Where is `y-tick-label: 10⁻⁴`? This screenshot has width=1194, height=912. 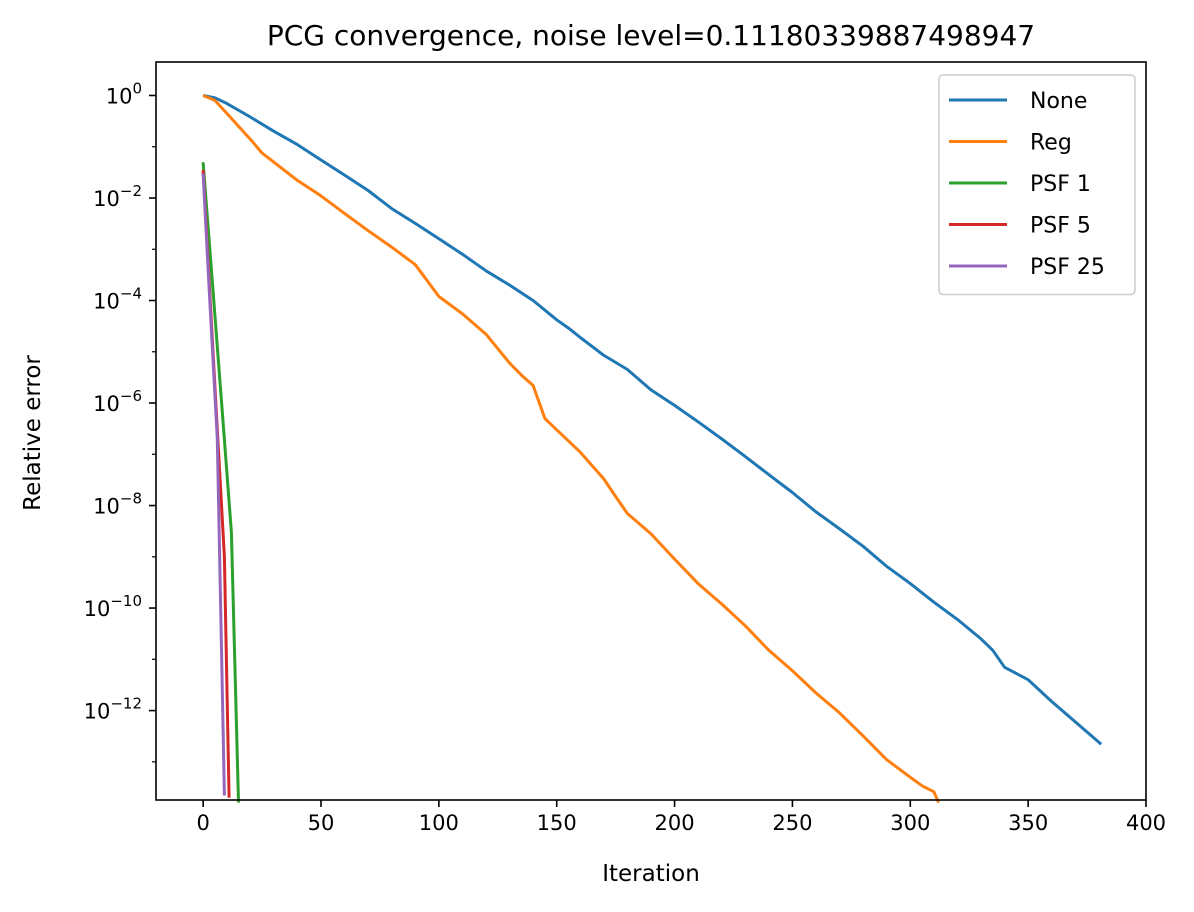
y-tick-label: 10⁻⁴ is located at coordinates (117, 299).